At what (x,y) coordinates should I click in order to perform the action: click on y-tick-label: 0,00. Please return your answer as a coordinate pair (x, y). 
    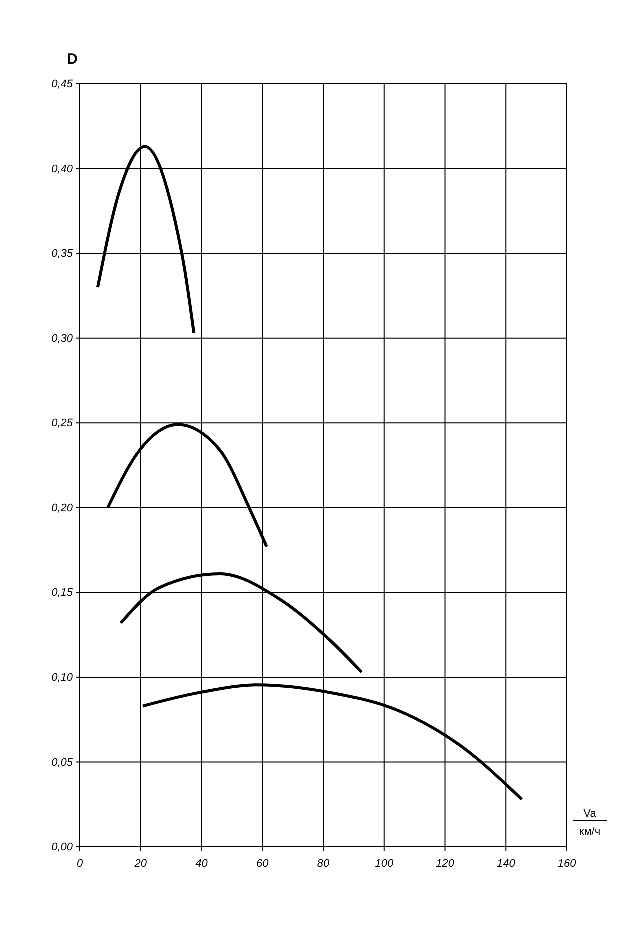
    Looking at the image, I should click on (63, 848).